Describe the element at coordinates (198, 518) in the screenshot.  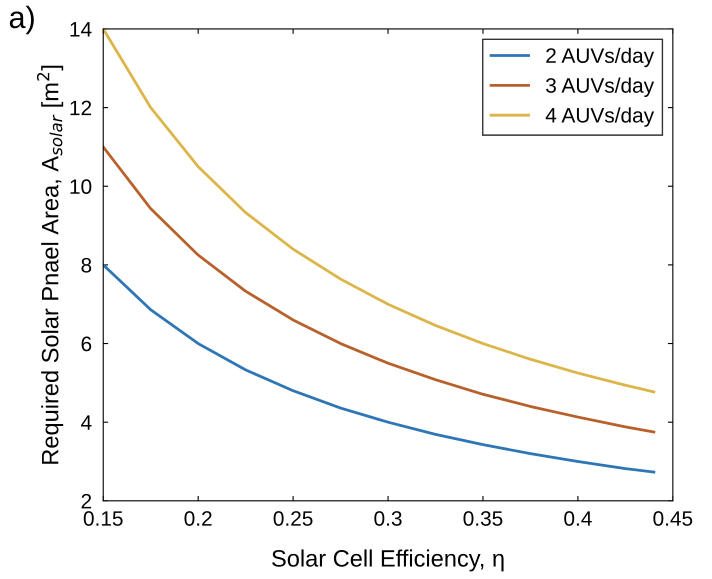
I see `x-tick-label: 0.2` at that location.